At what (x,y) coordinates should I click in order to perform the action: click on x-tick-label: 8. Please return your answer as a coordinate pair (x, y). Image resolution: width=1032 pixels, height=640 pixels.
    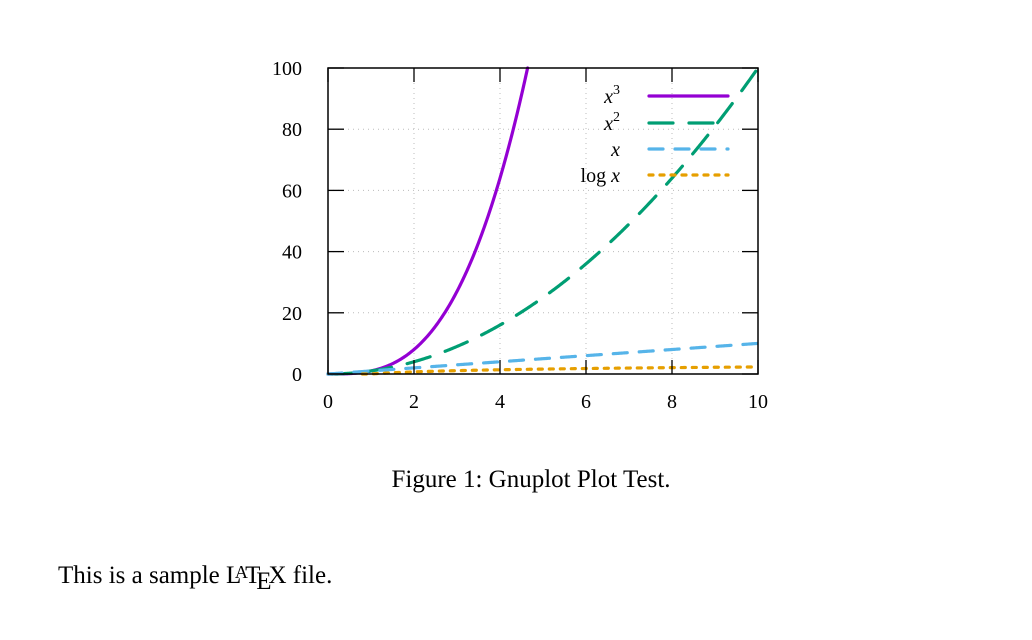
    Looking at the image, I should click on (672, 402).